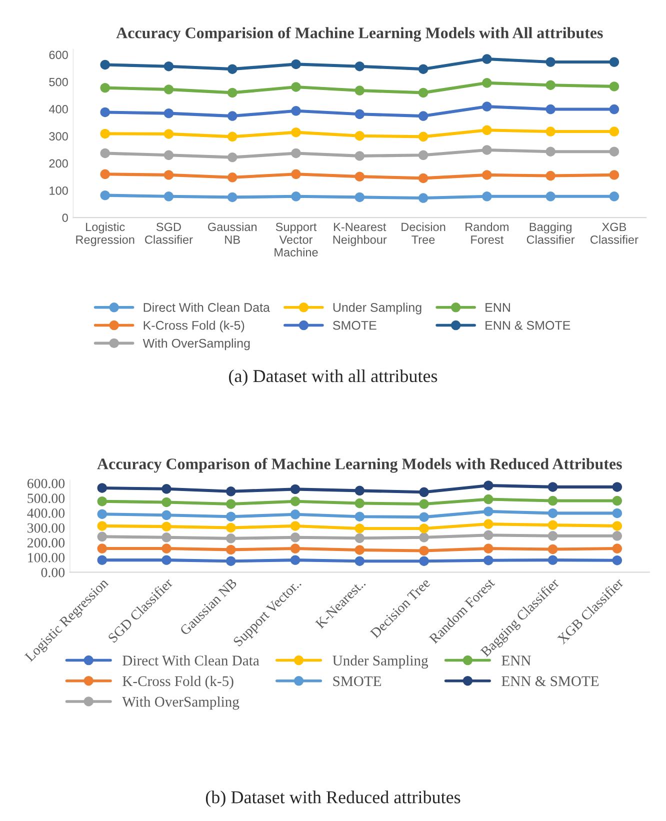 The height and width of the screenshot is (821, 666). Describe the element at coordinates (105, 234) in the screenshot. I see `x-tick-label: Logistic Regression` at that location.